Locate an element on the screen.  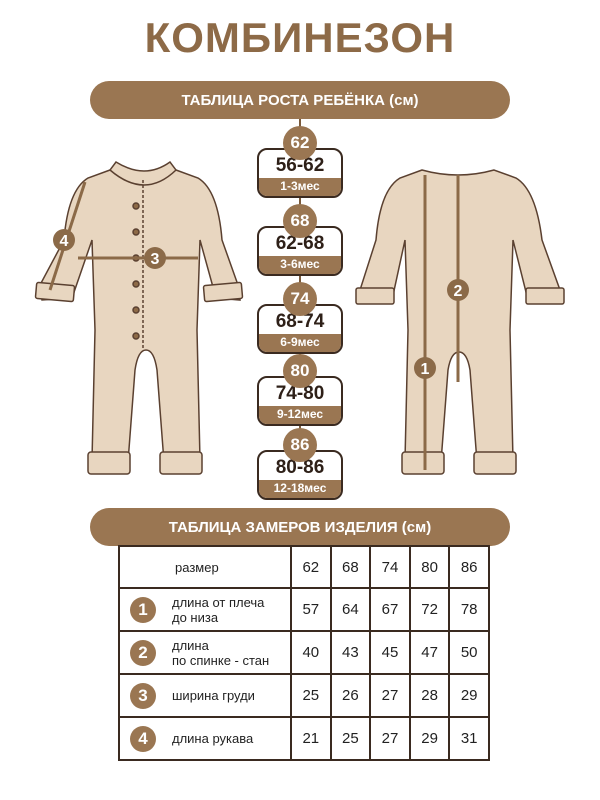
size-badge: 74 is located at coordinates (300, 299).